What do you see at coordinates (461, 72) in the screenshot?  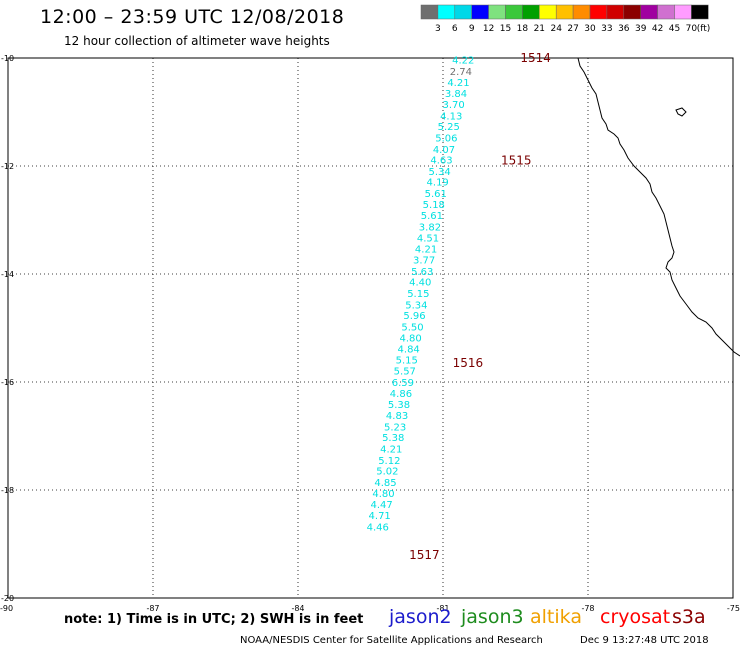 I see `wave-height-point: 2.74` at bounding box center [461, 72].